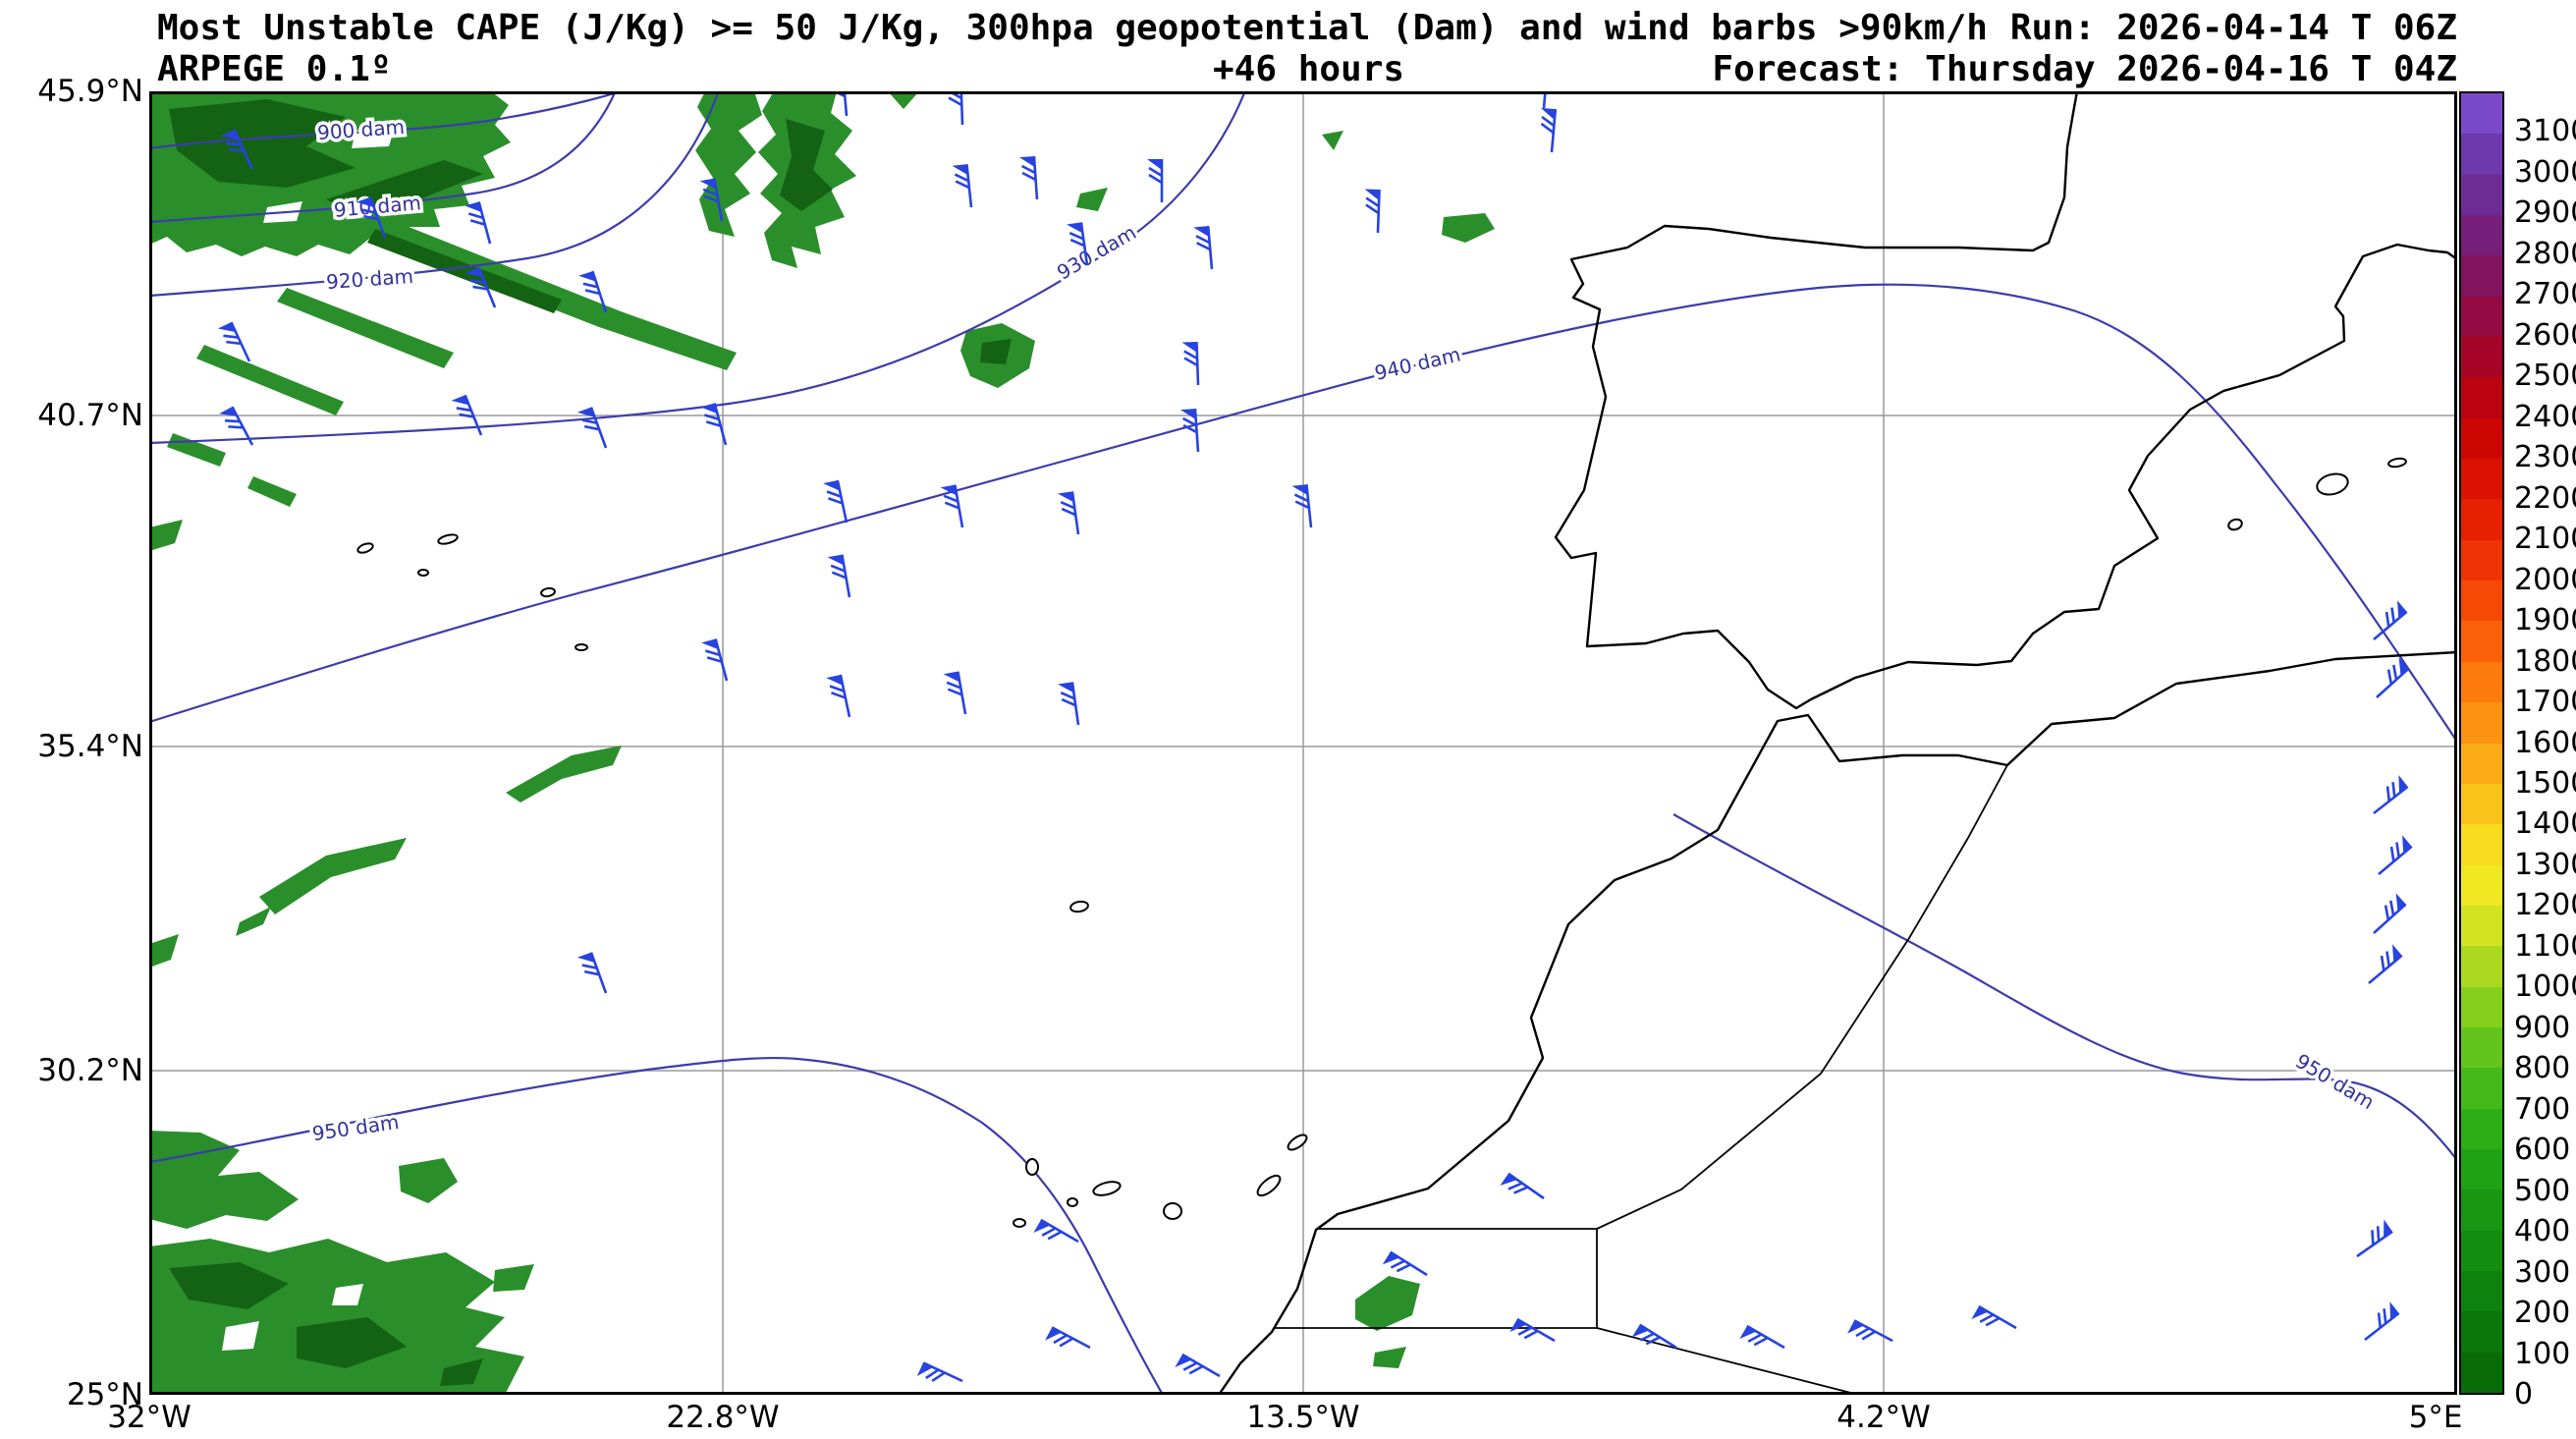 This screenshot has width=2576, height=1439. Describe the element at coordinates (355, 1127) in the screenshot. I see `contour-label: 950 dam` at that location.